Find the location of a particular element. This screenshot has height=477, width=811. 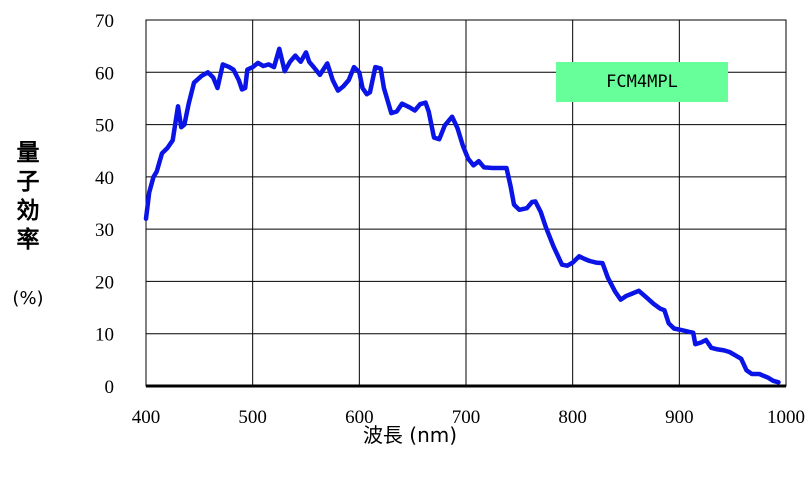

y-tick-labels: 0 10 20 30 40 50 60 70 is located at coordinates (104, 204).